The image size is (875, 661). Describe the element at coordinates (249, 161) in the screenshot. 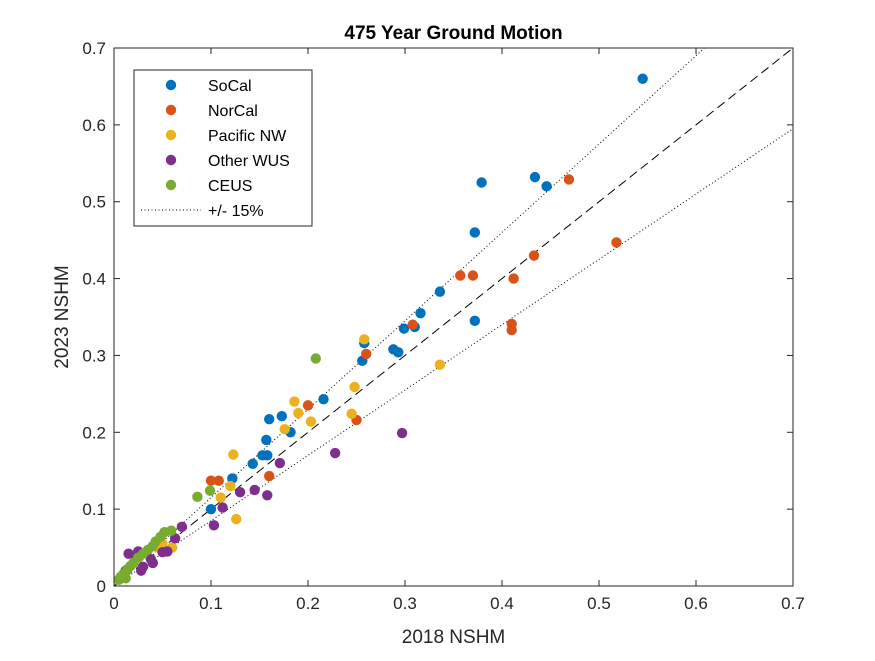

I see `legend-label-other-wus: Other WUS` at that location.